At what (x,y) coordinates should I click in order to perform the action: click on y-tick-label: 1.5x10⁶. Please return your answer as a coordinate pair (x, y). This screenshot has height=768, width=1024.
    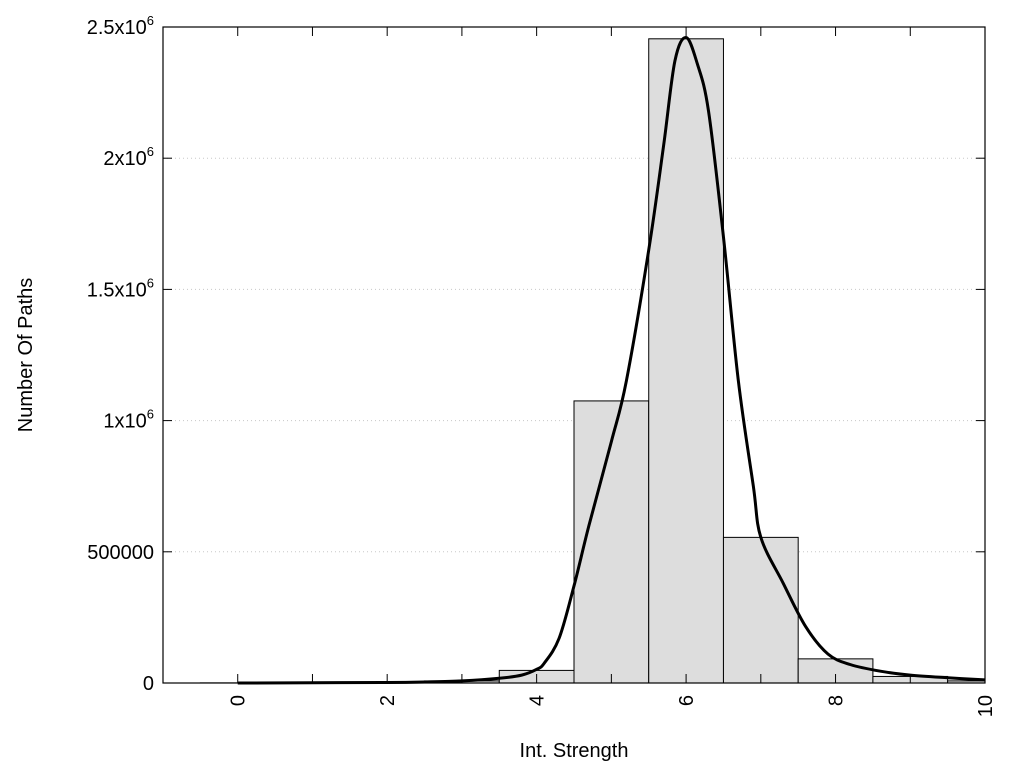
    Looking at the image, I should click on (120, 288).